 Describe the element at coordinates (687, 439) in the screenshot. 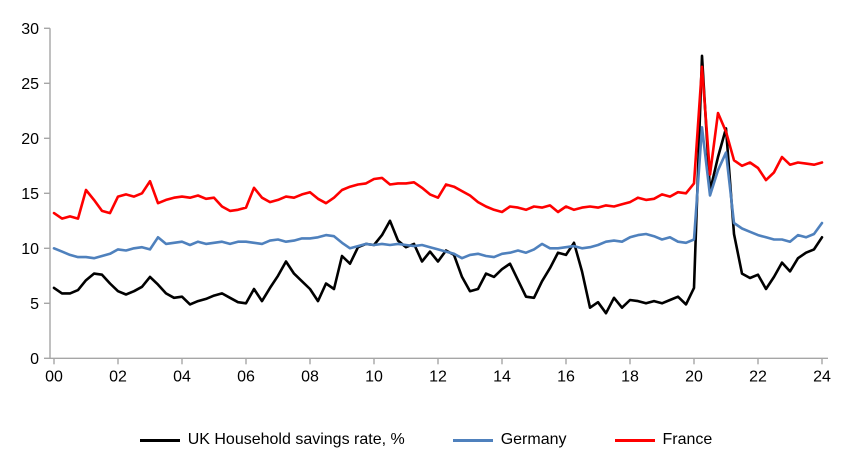

I see `legend-label-france: France` at that location.